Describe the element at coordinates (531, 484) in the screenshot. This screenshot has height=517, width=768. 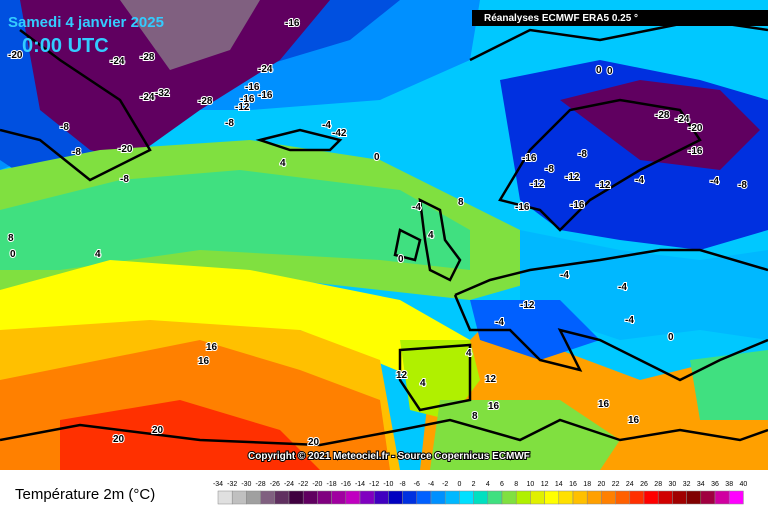
I see `scale-label: 10` at that location.